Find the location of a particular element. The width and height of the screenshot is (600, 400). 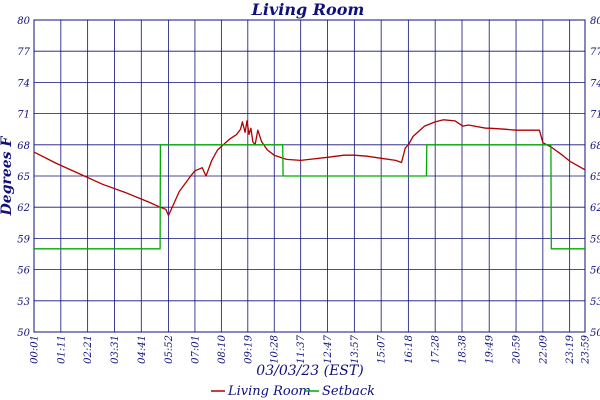

y-tick-label: 68 is located at coordinates (23, 146).